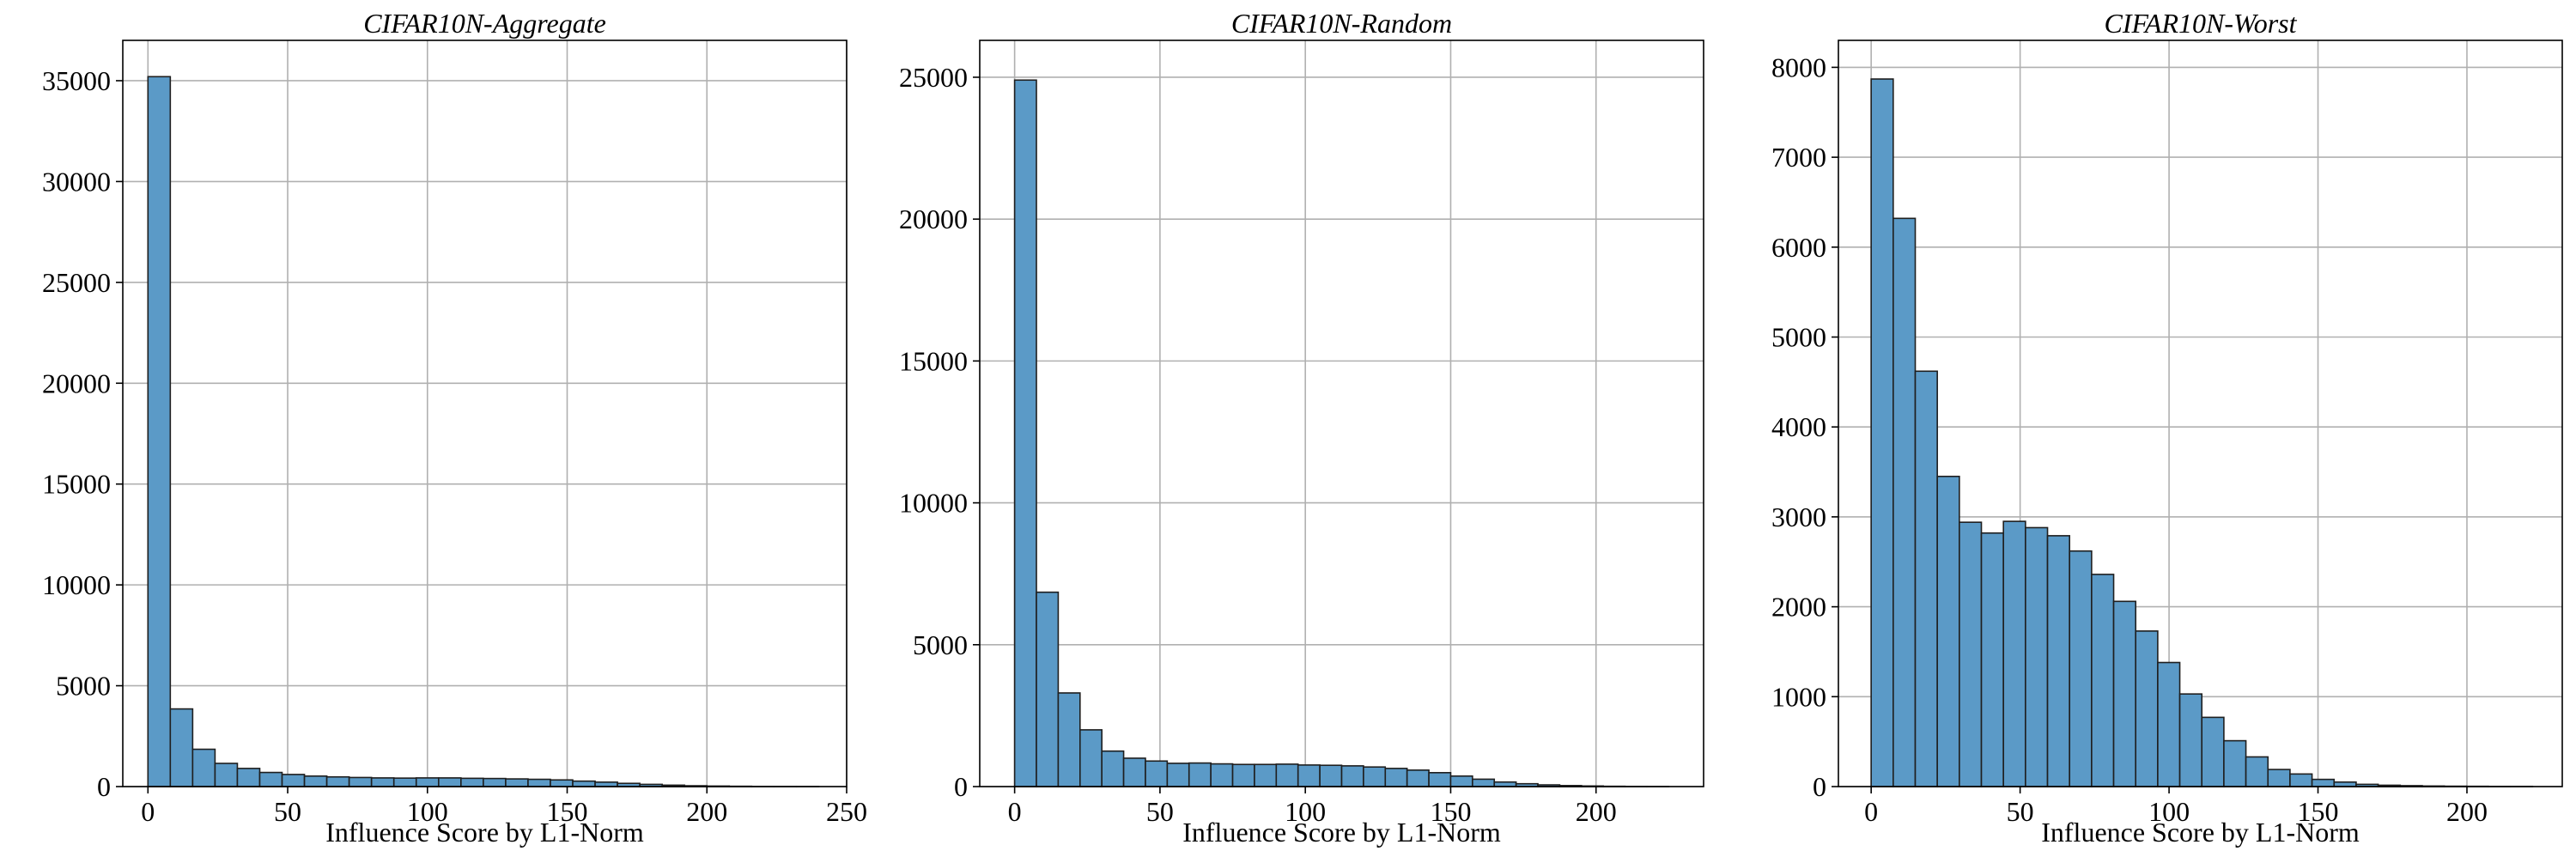 This screenshot has height=863, width=2576. What do you see at coordinates (1799, 517) in the screenshot?
I see `y-tick-label: 3000` at bounding box center [1799, 517].